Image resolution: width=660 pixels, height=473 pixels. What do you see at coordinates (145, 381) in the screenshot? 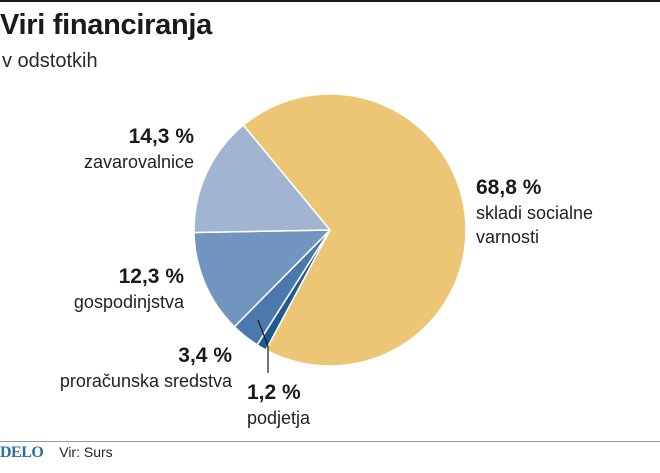
I see `label-proracunska-name: proračunska sredstva` at bounding box center [145, 381].